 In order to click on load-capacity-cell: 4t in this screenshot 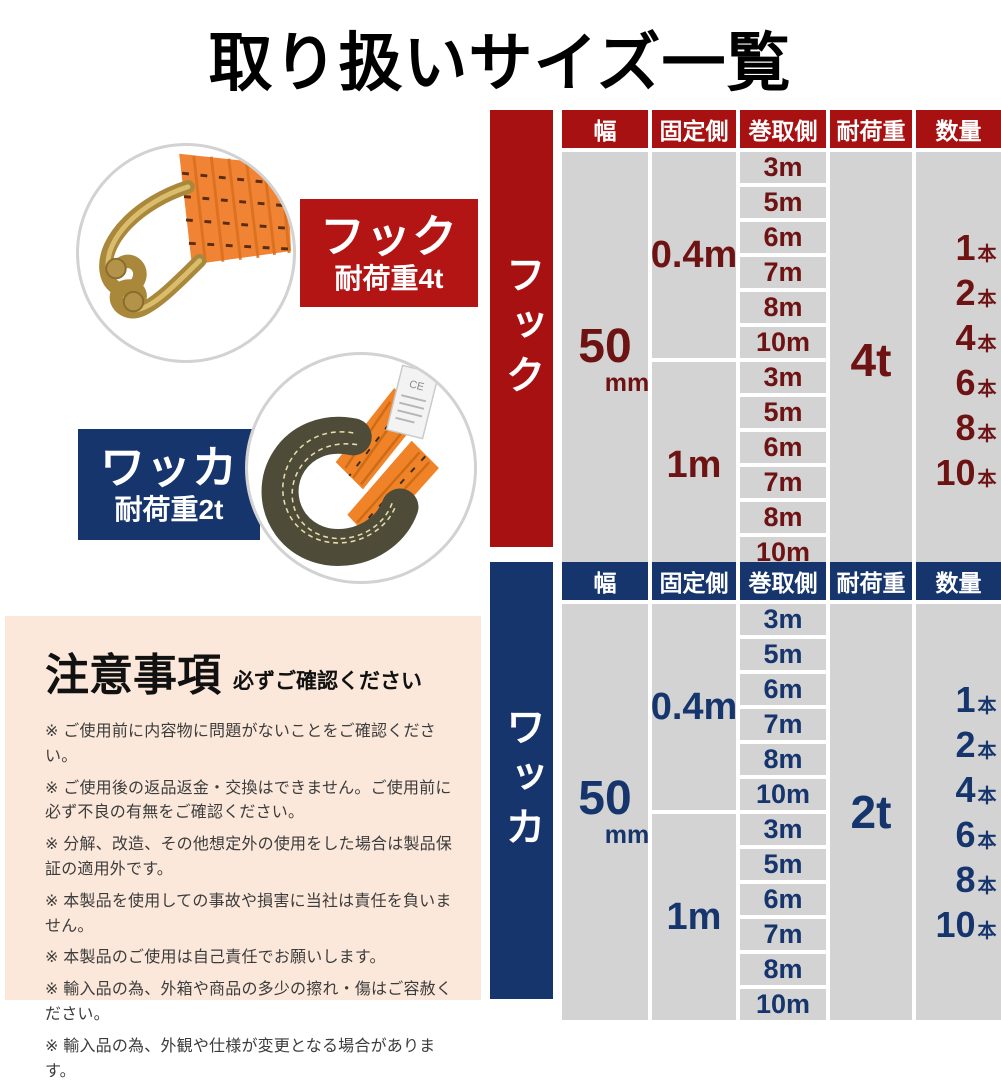, I will do `click(871, 360)`.